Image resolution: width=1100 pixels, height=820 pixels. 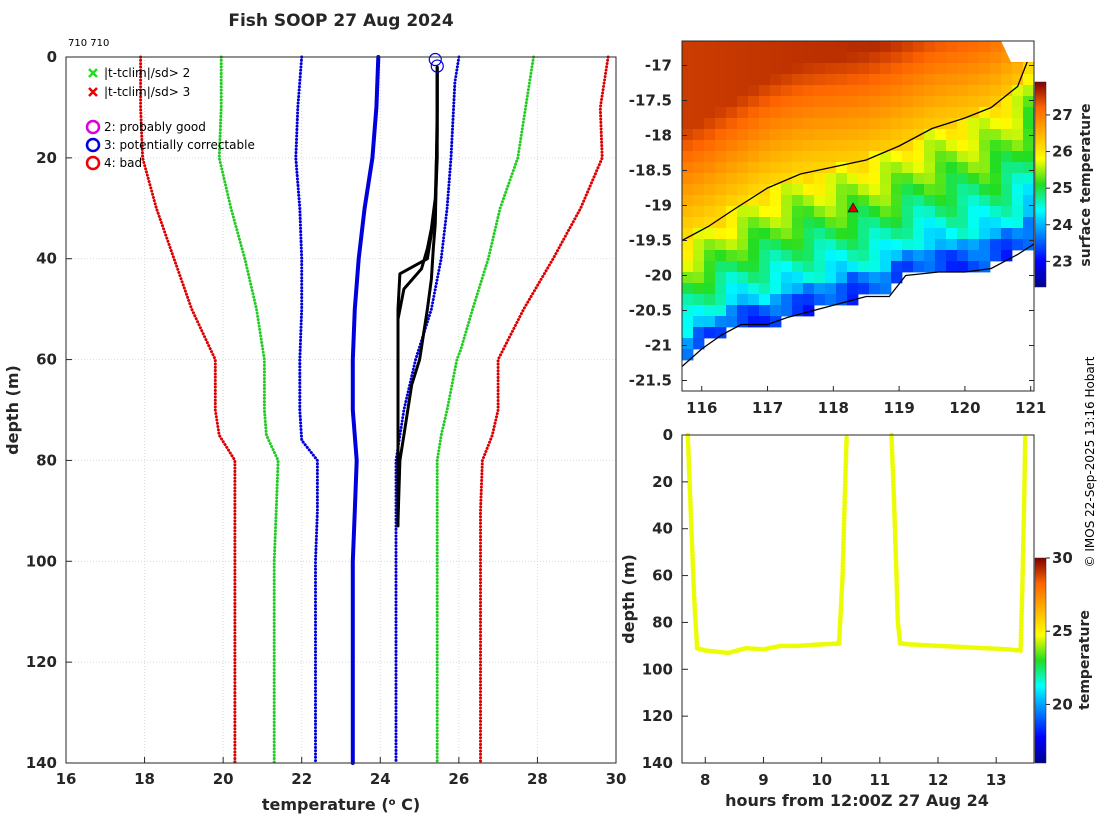 I want to click on profile-line-mean-1sd, so click(x=427, y=410).